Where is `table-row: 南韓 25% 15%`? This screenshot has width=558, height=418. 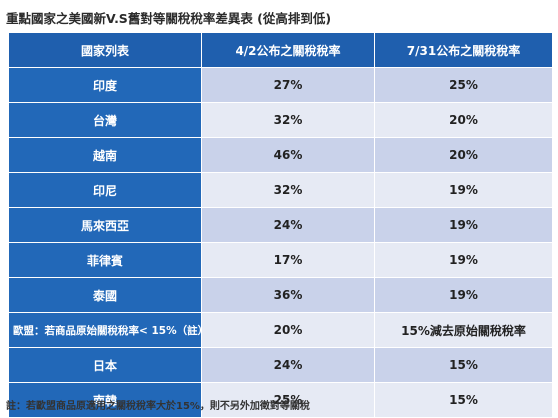
table-row: 南韓 25% 15% is located at coordinates (280, 400).